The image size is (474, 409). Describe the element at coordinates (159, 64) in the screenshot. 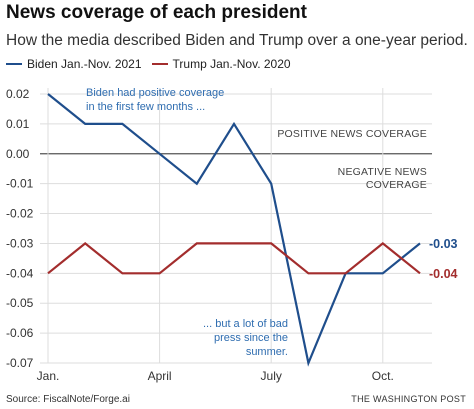

I see `legend-swatch-trump` at that location.